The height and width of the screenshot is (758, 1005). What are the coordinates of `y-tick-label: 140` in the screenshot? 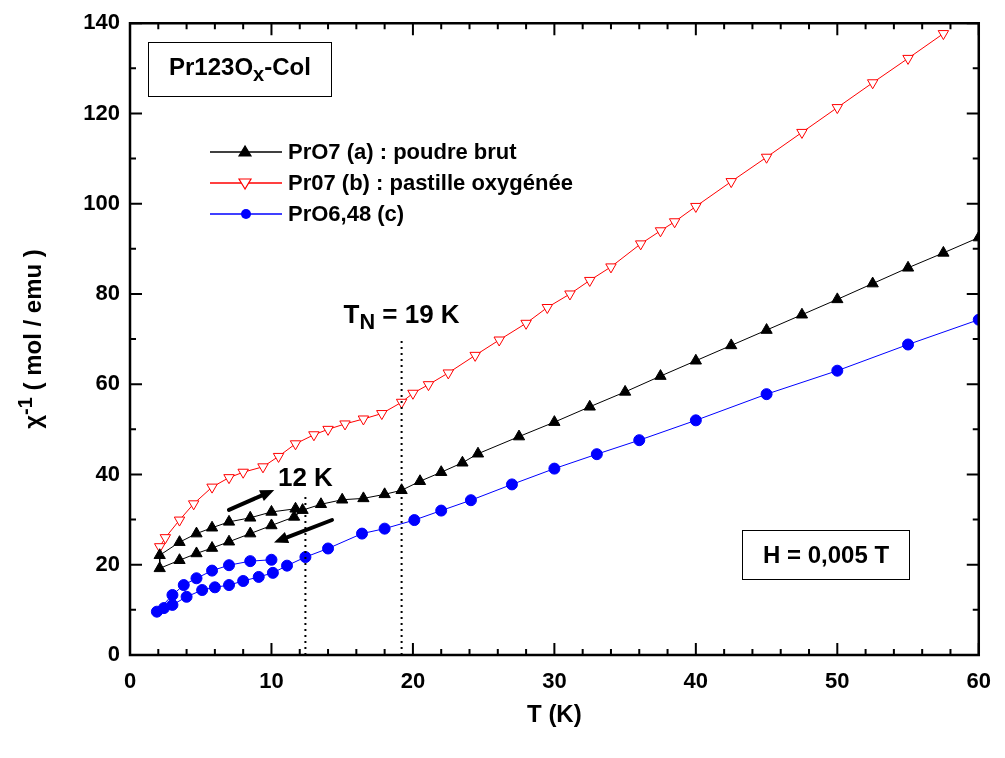 It's located at (101, 22).